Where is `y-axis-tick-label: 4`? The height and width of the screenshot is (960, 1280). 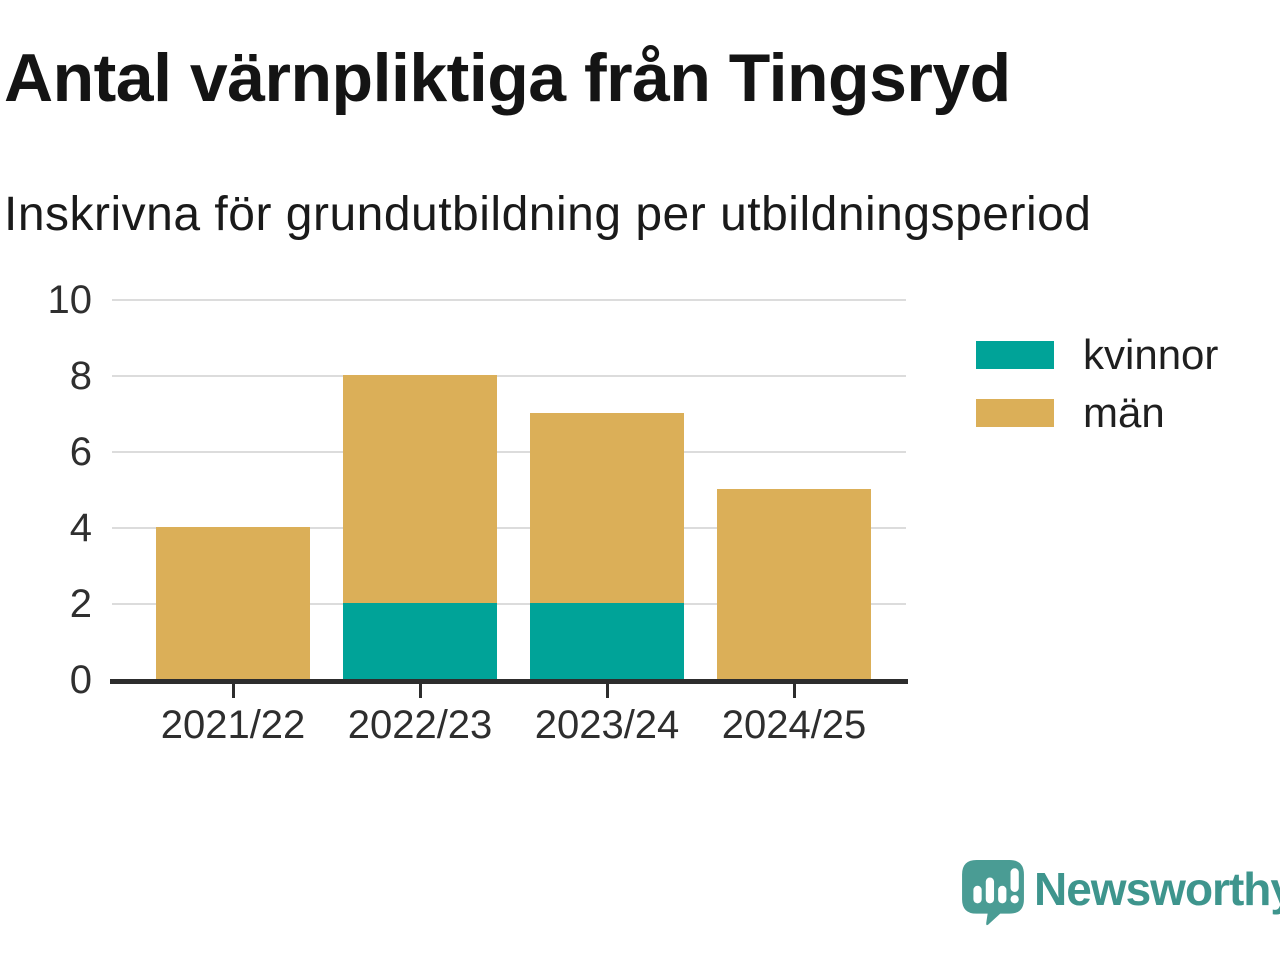
y-axis-tick-label: 4 is located at coordinates (80, 528).